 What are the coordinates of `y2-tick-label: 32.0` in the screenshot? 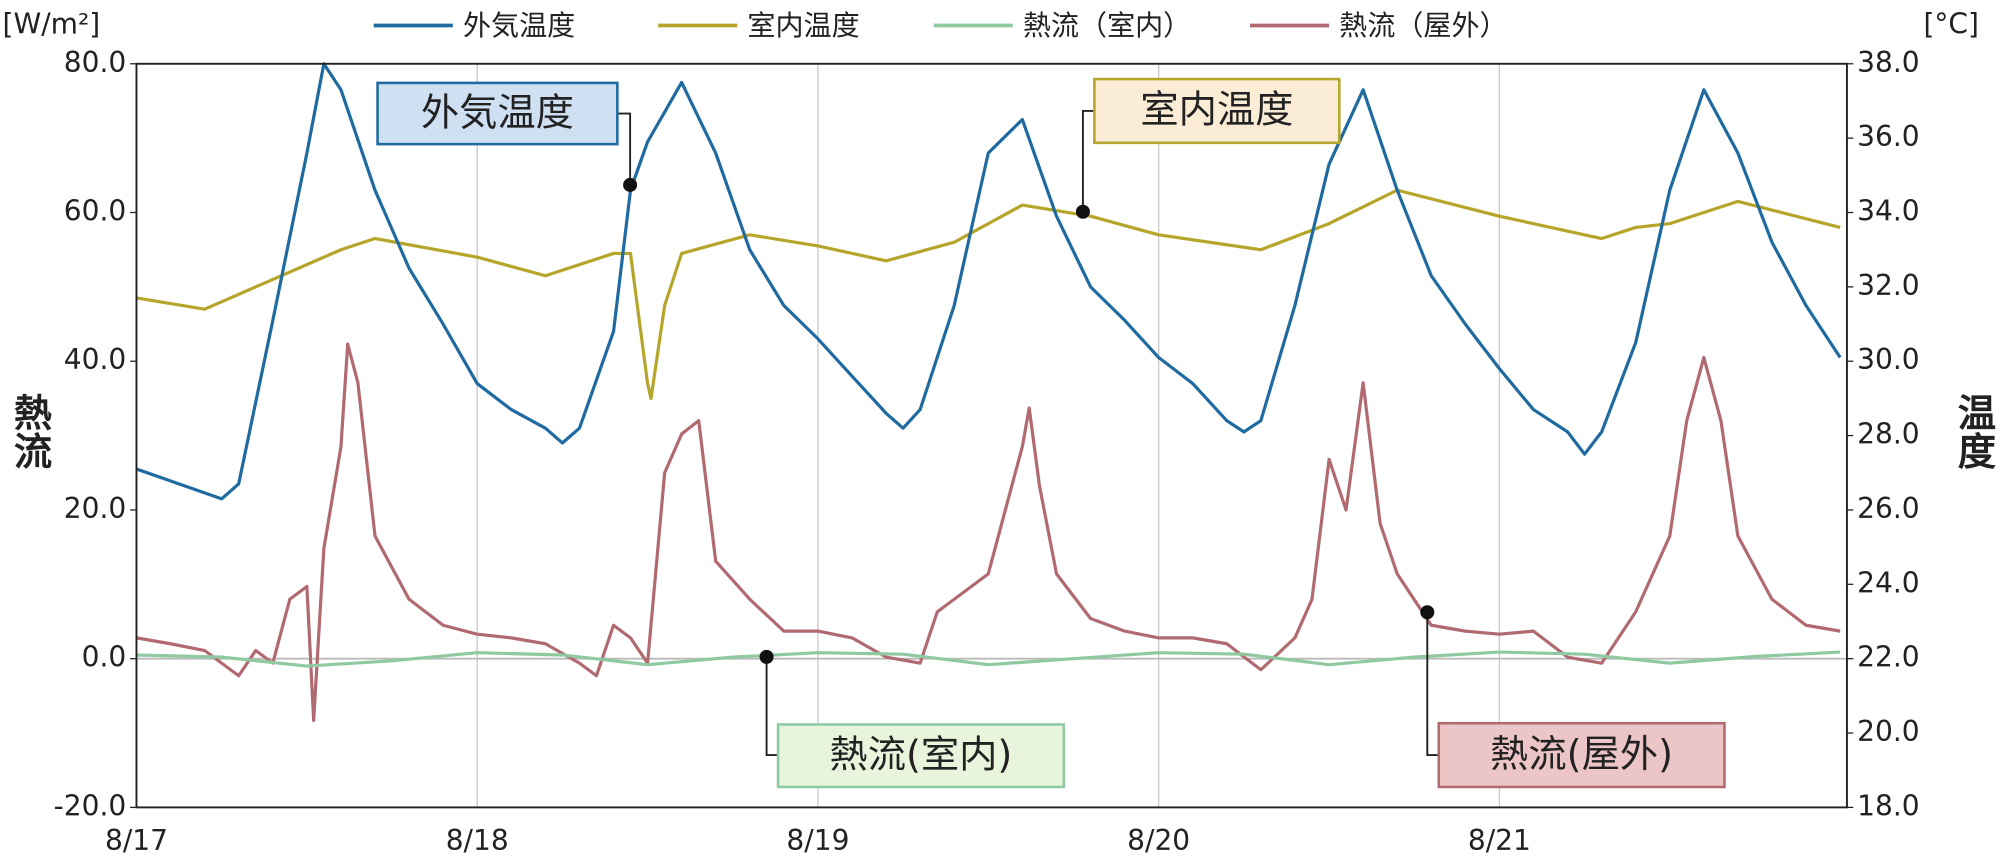 It's located at (1888, 285).